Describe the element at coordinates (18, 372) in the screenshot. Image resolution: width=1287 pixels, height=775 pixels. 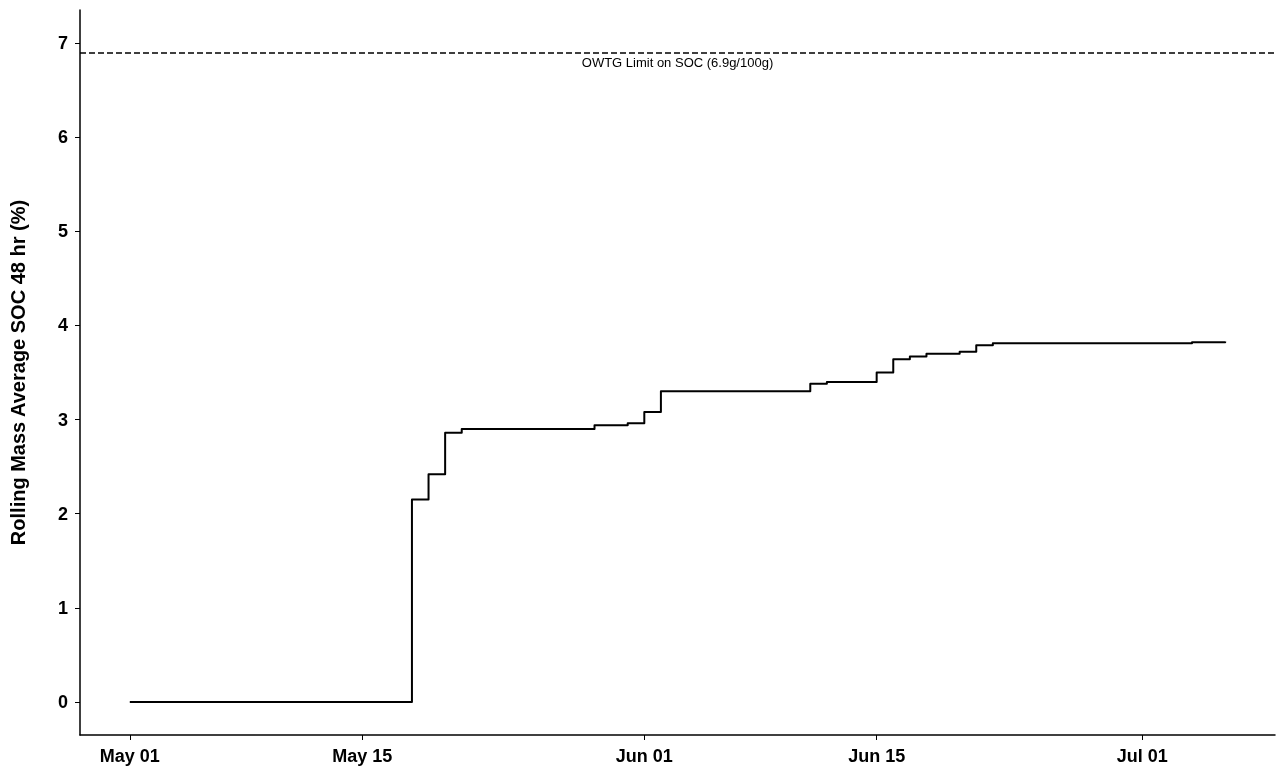
I see `y-axis-title: Rolling Mass Average SOC 48 hr (%)` at that location.